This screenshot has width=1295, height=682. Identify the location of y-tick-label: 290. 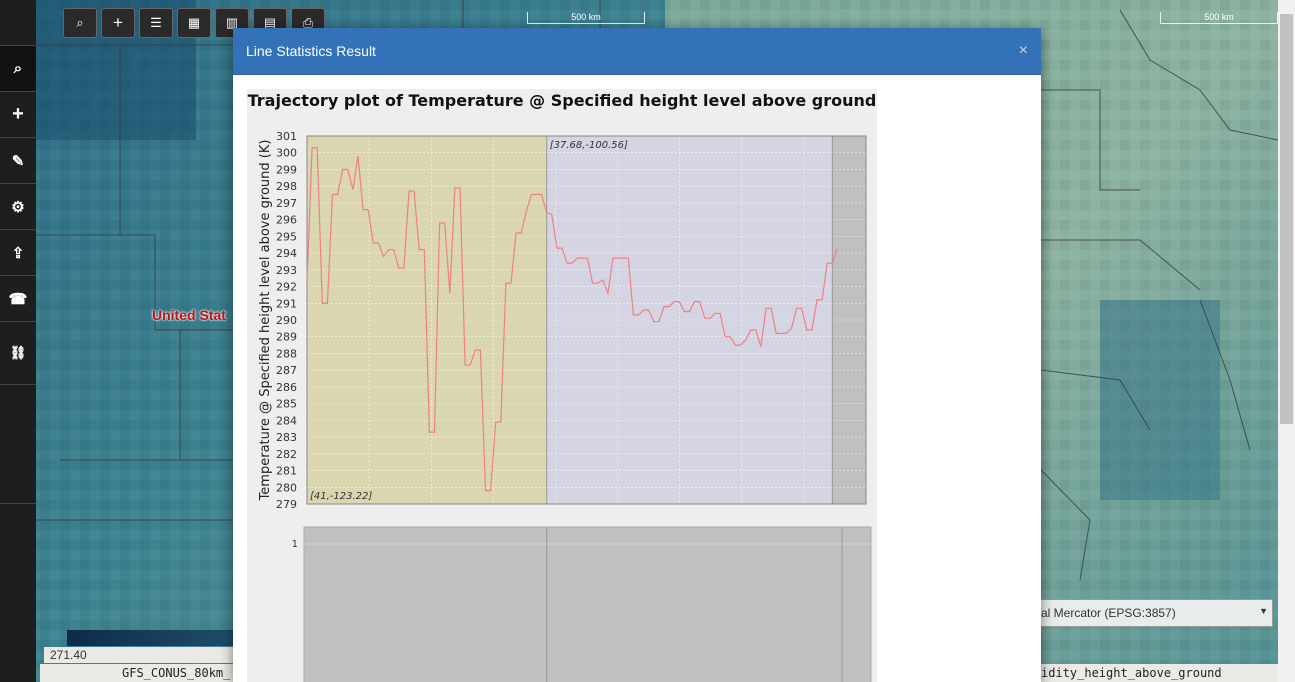
(286, 320).